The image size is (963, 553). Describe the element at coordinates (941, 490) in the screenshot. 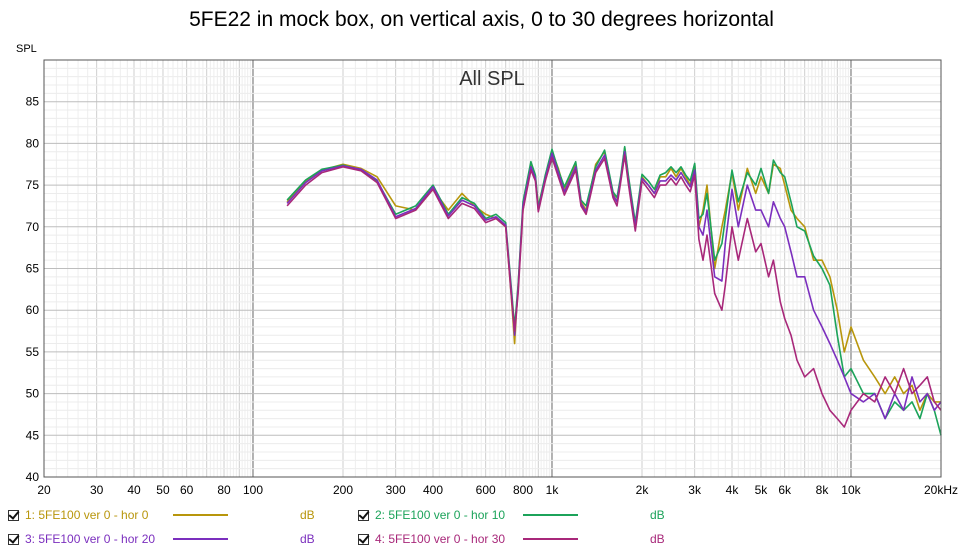

I see `x-tick-label: 20kHz` at that location.